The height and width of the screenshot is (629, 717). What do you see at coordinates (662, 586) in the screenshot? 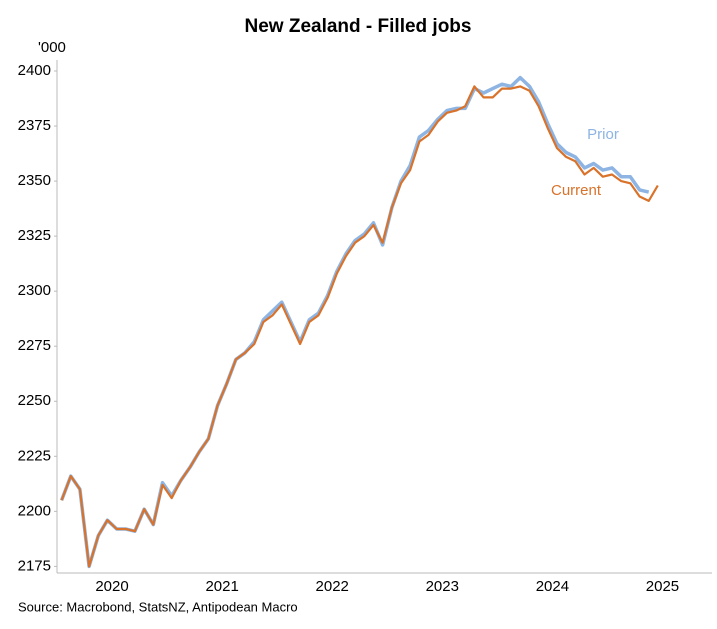
I see `x-tick-label: 2025` at bounding box center [662, 586].